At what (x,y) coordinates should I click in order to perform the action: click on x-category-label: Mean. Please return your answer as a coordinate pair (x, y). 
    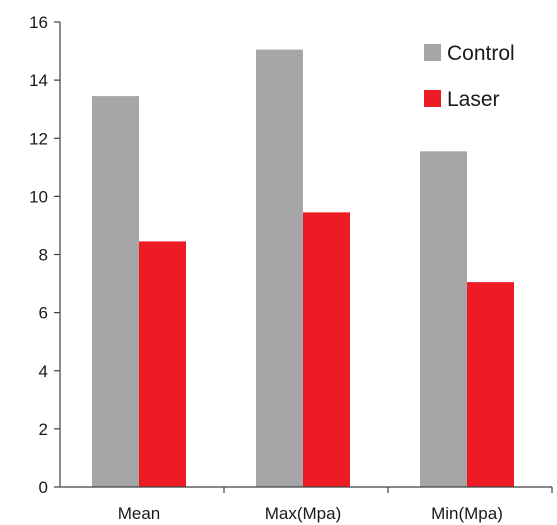
    Looking at the image, I should click on (139, 513).